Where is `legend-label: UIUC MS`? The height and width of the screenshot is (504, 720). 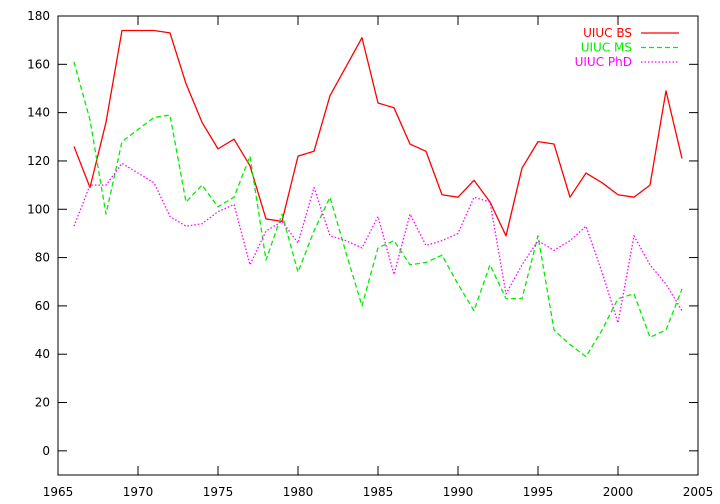
legend-label: UIUC MS is located at coordinates (606, 48).